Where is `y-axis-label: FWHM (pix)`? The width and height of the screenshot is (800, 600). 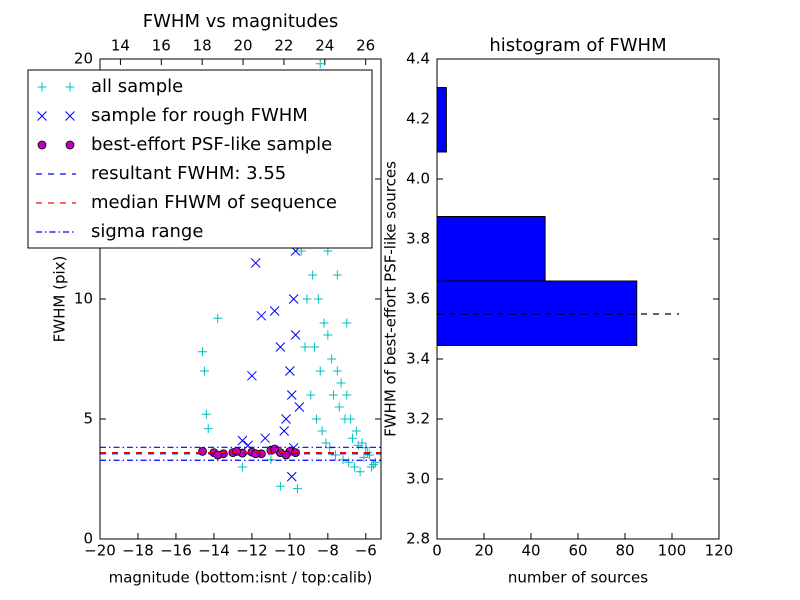
y-axis-label: FWHM (pix) is located at coordinates (60, 299).